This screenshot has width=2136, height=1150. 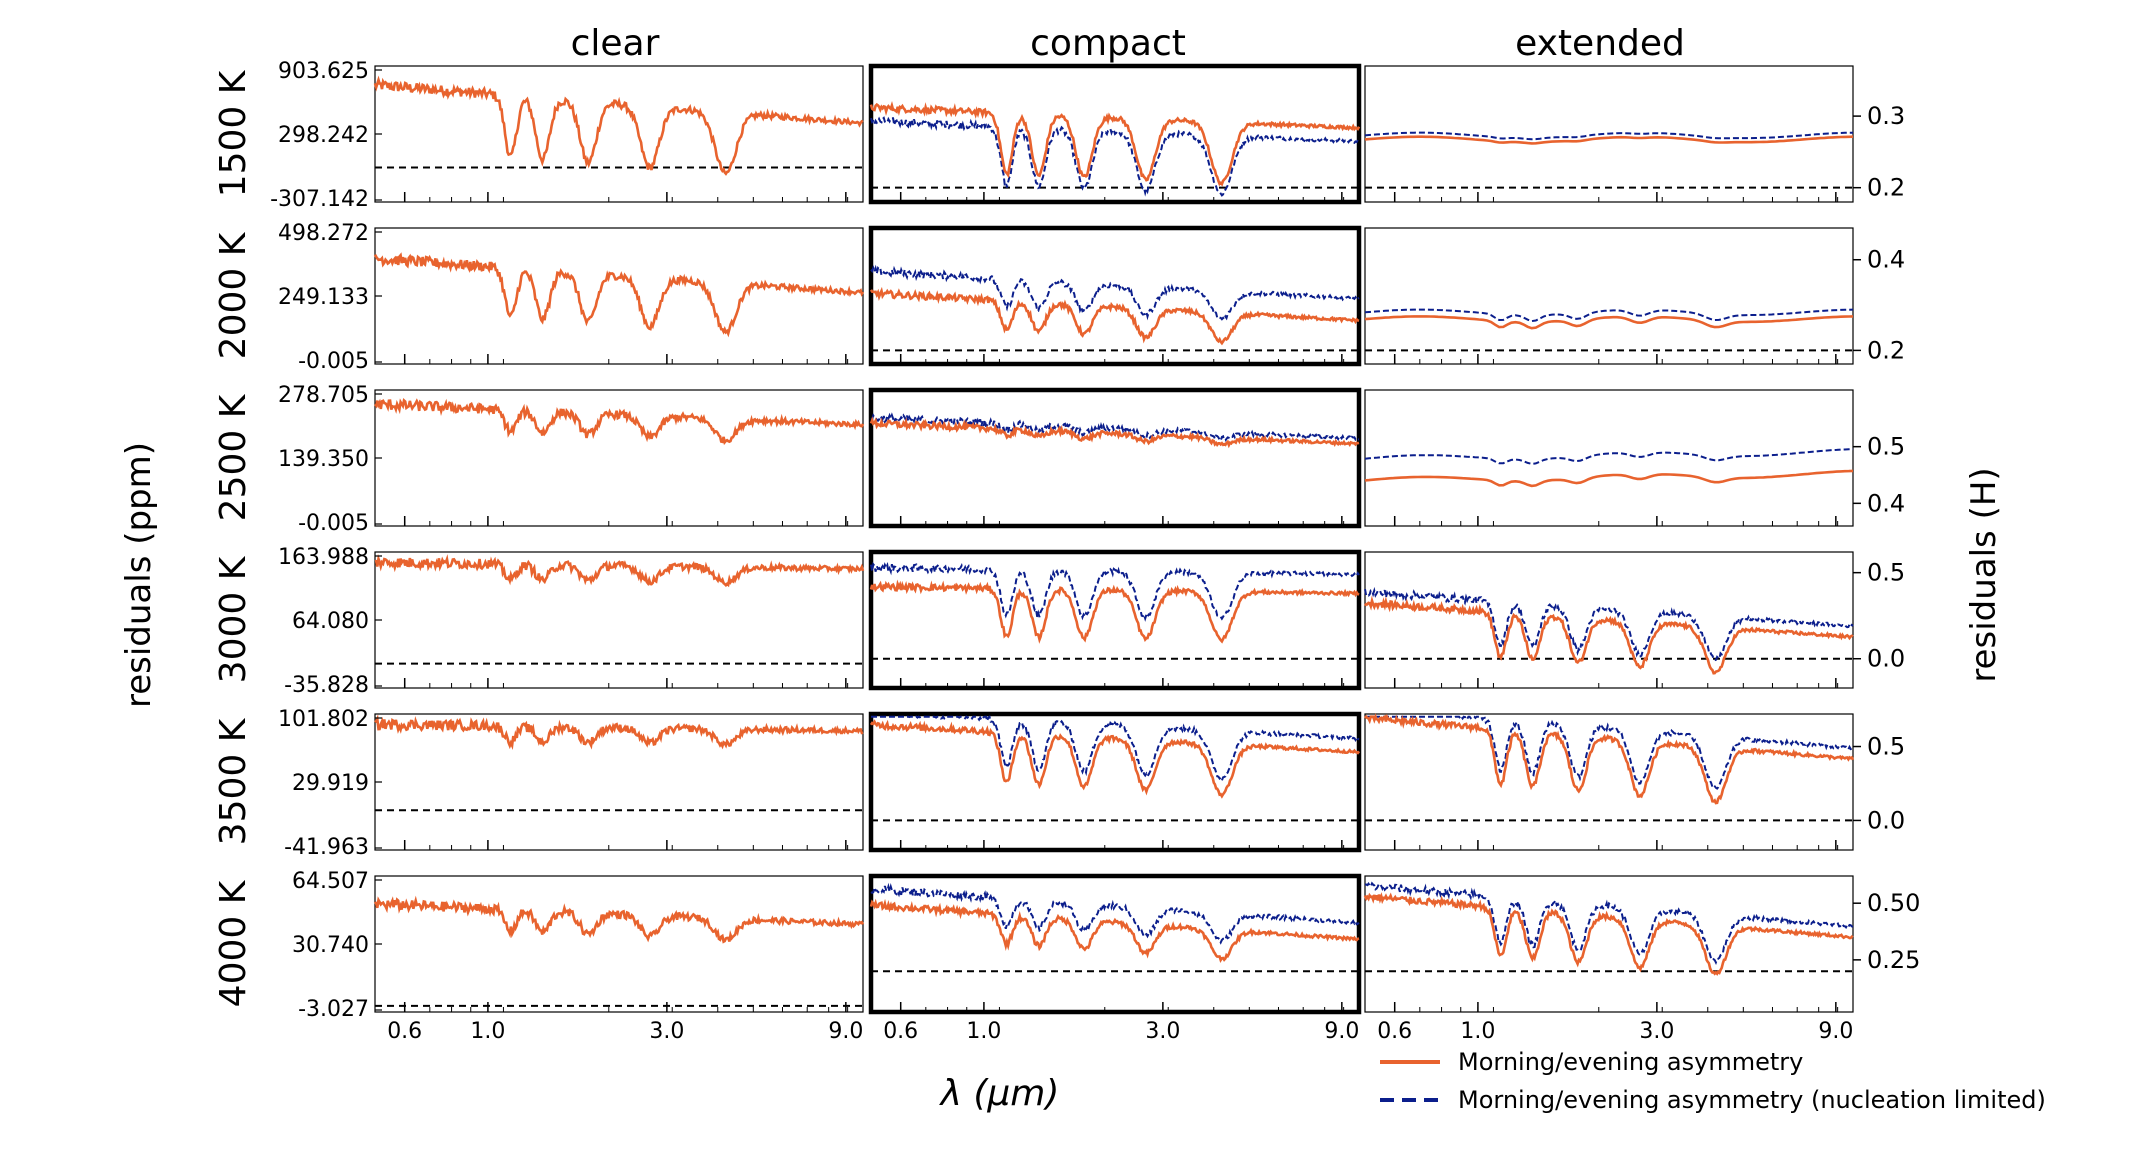 I want to click on panel-clear-1500k, so click(x=619, y=134).